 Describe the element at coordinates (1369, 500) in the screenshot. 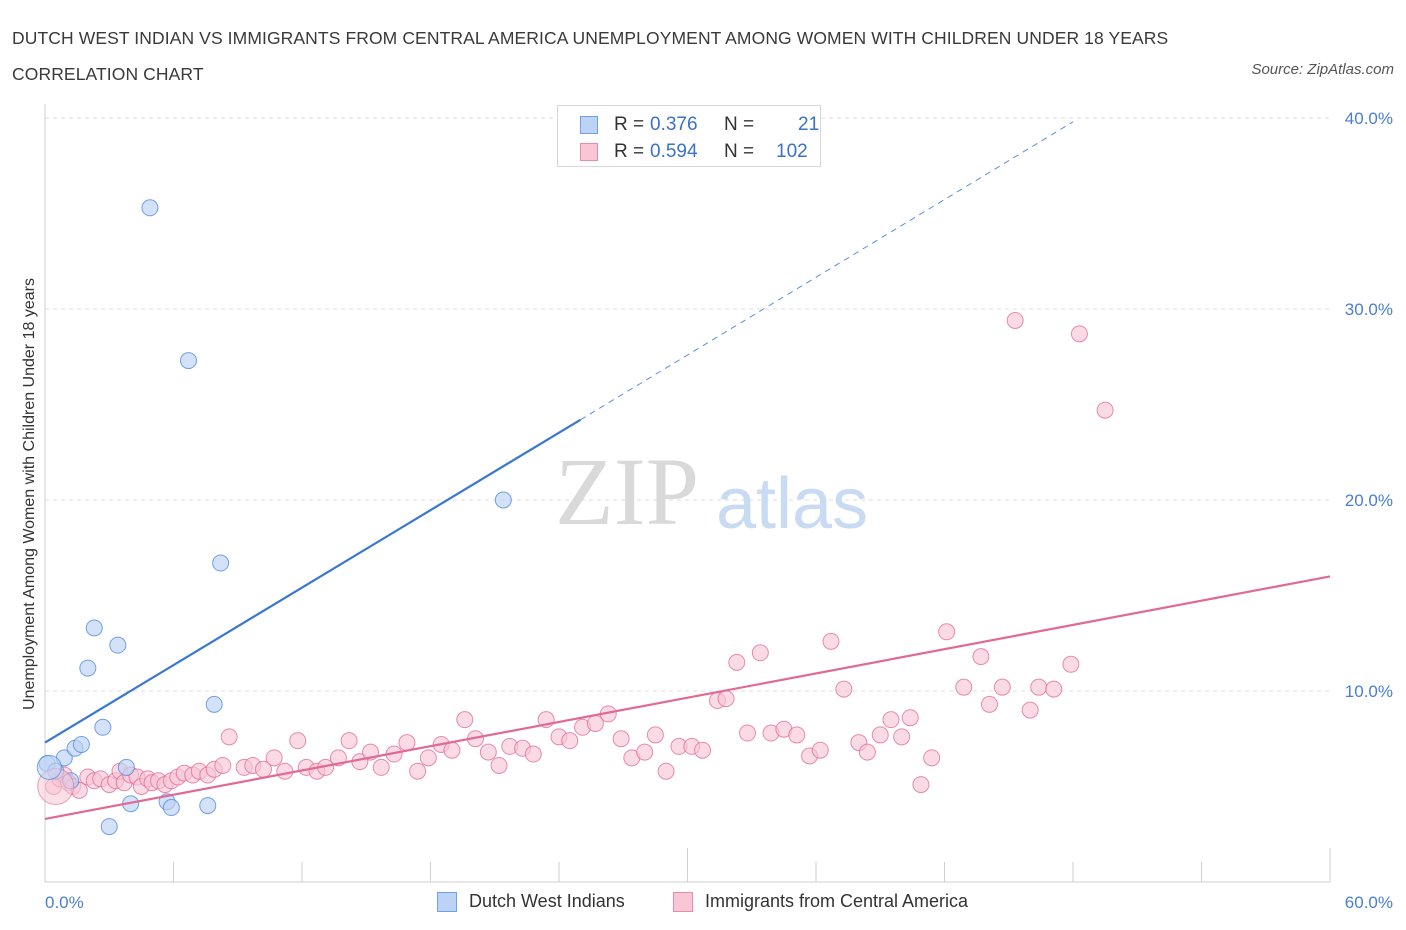

I see `y-tick-label: 20.0%` at that location.